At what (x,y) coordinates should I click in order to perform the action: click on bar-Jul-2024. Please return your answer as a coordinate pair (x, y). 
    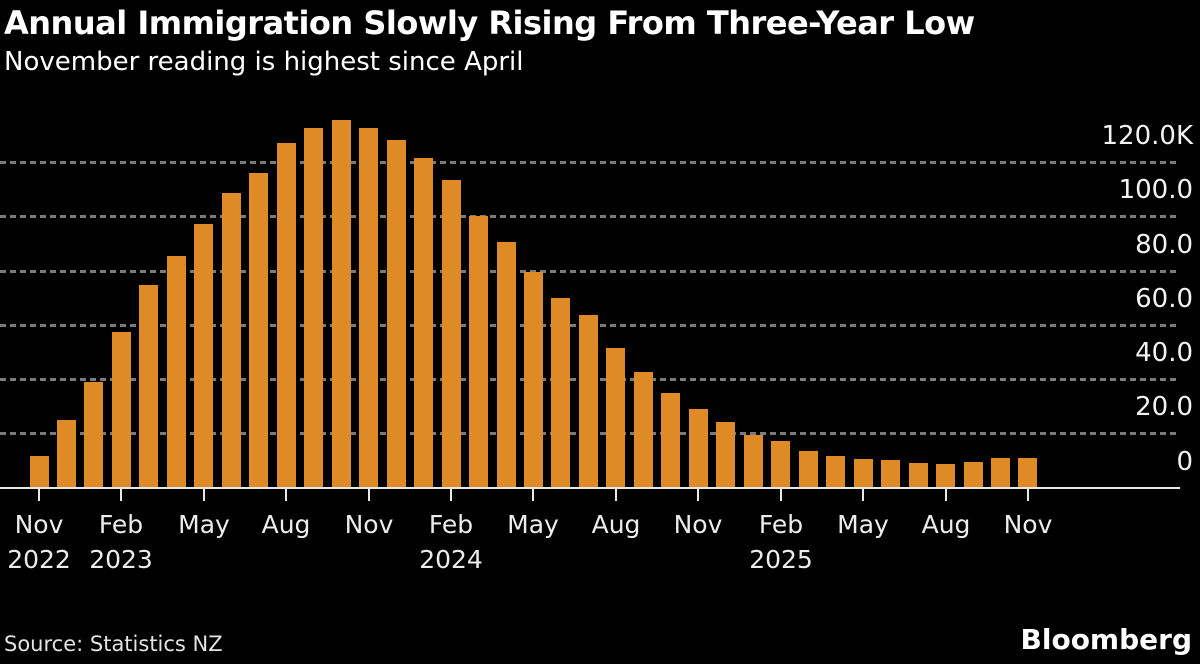
    Looking at the image, I should click on (588, 401).